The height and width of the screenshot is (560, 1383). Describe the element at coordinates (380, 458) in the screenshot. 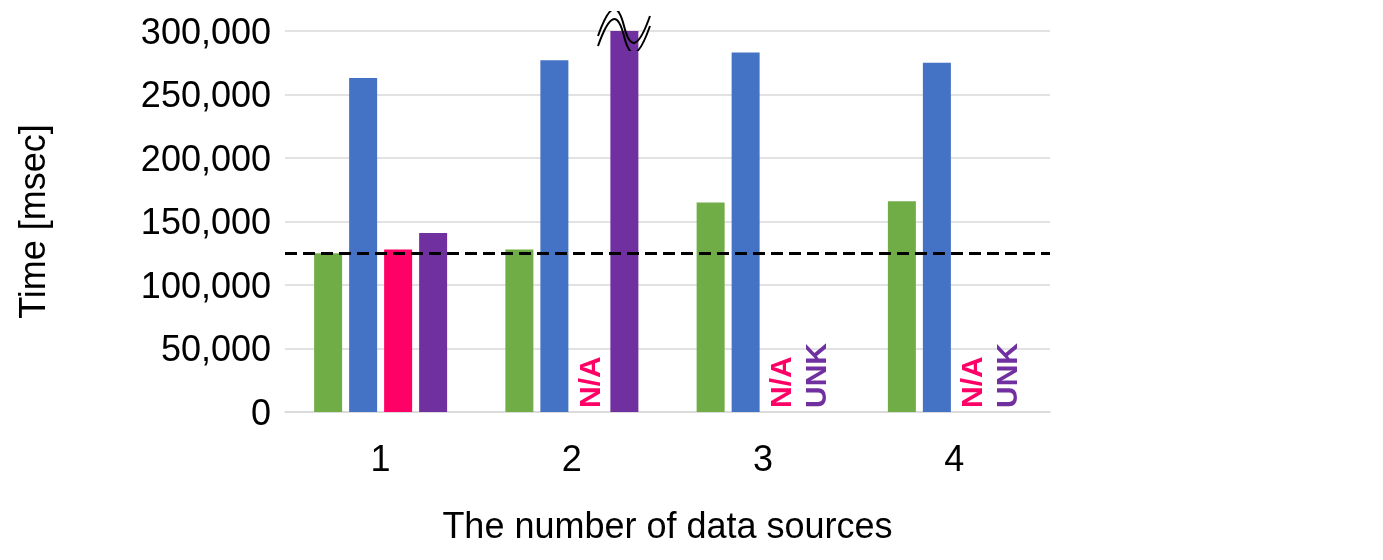

I see `x-tick-label: 1` at that location.